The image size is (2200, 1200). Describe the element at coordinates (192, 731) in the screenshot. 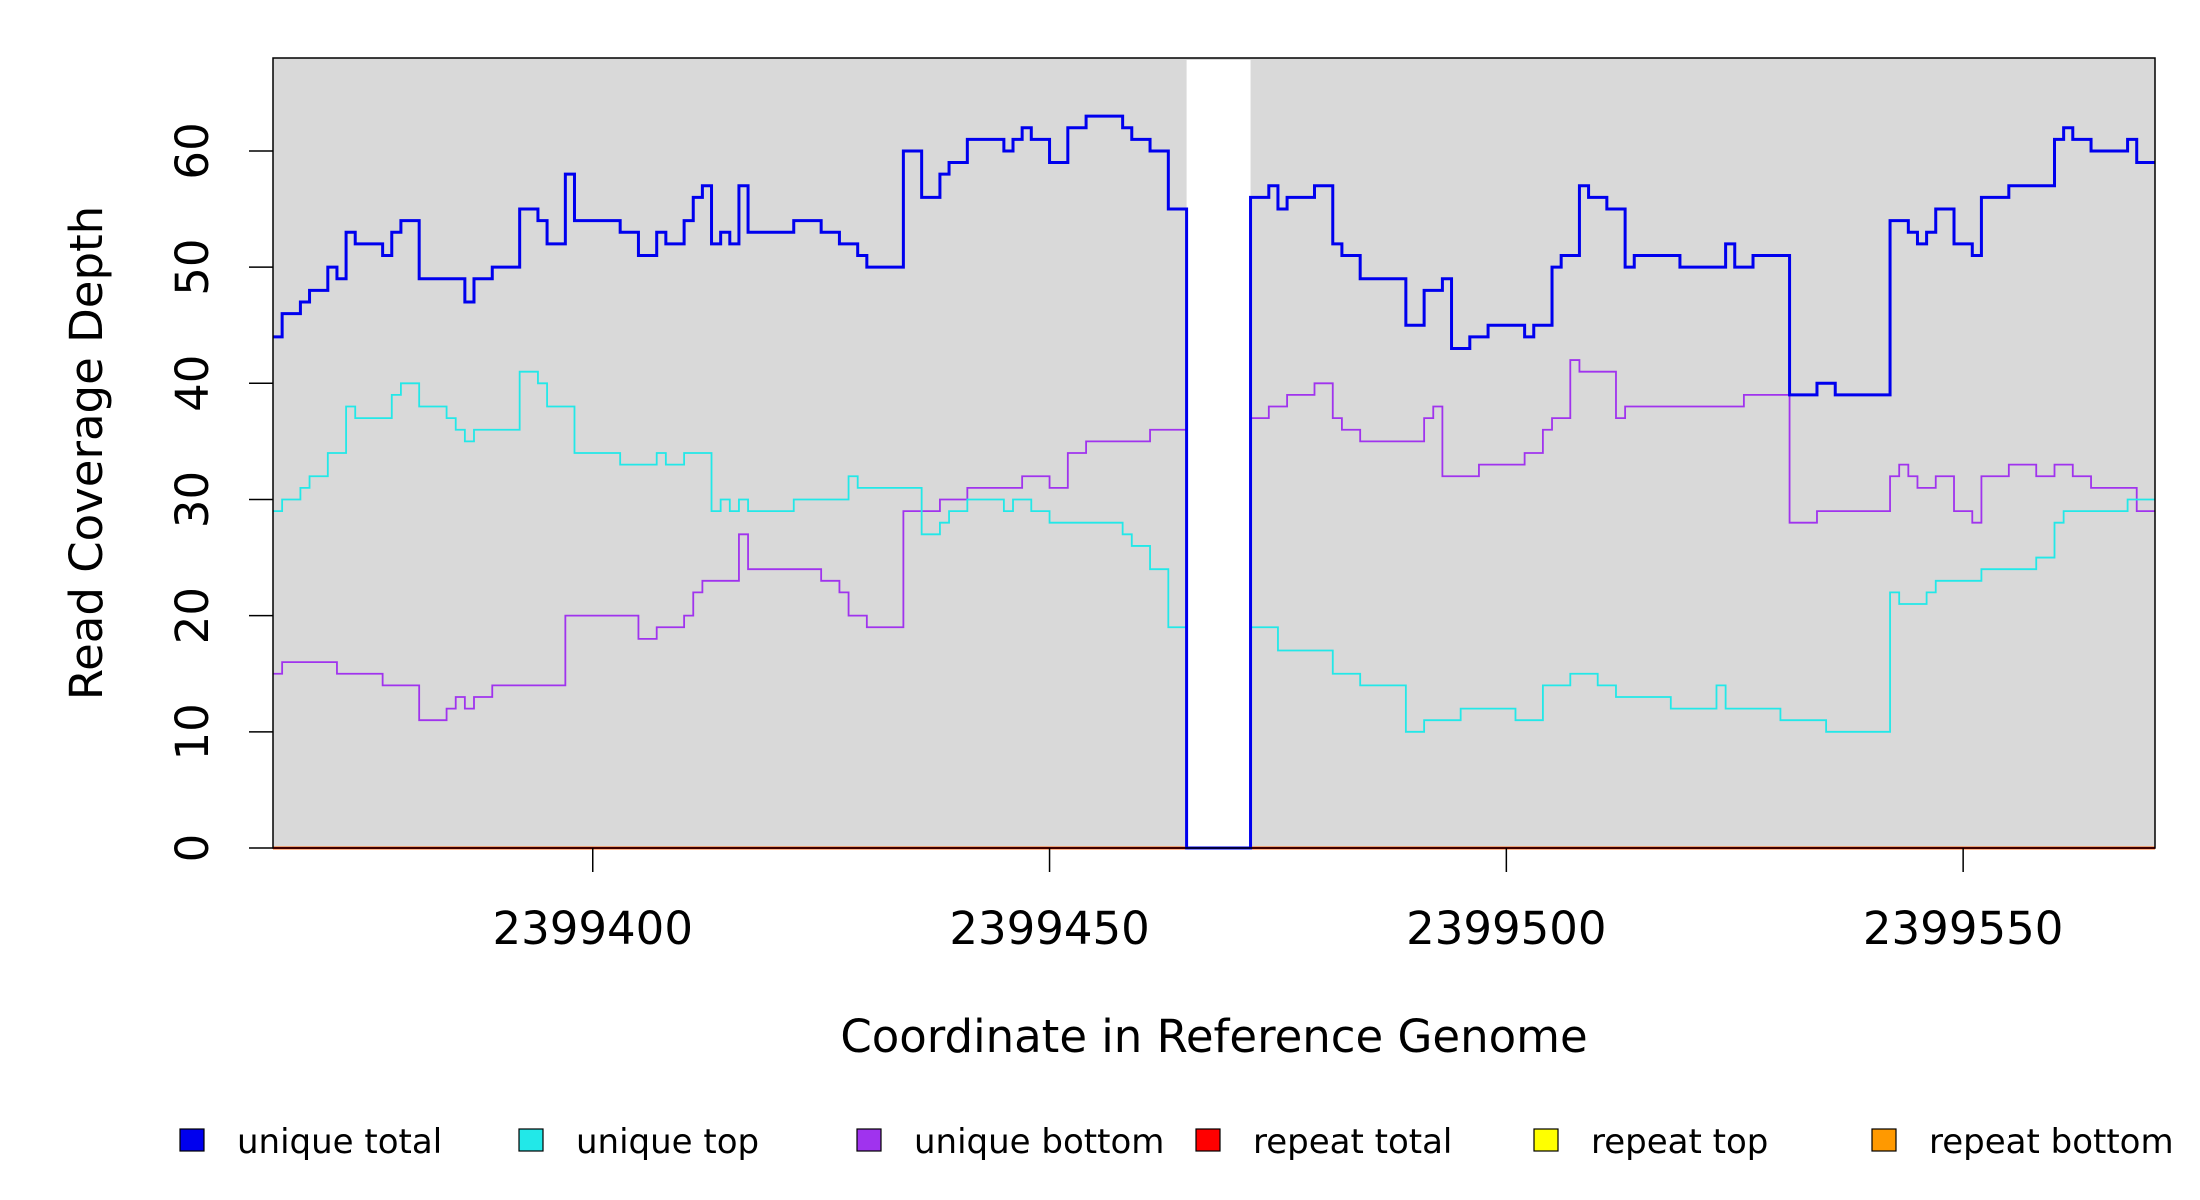

I see `y-tick-label: 10` at that location.